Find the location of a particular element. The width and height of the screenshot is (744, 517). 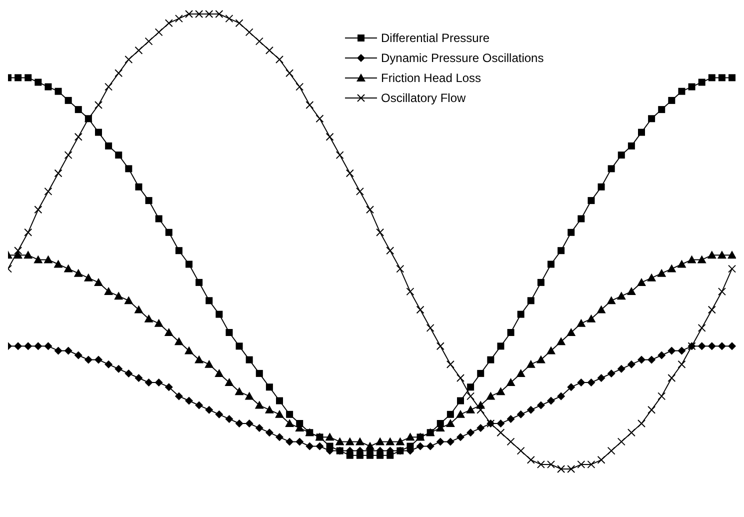

legend-label: Oscillatory Flow is located at coordinates (423, 98).